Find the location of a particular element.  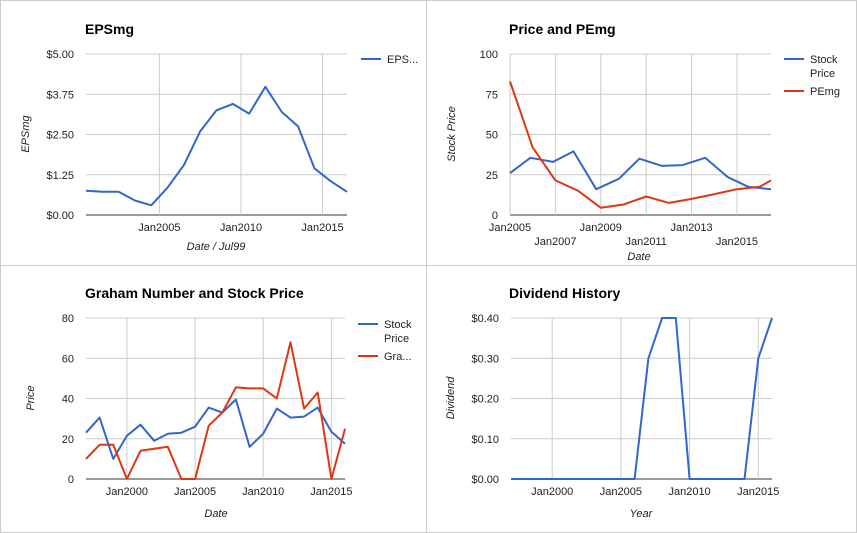

x-tick-label: Jan2007 is located at coordinates (555, 242).